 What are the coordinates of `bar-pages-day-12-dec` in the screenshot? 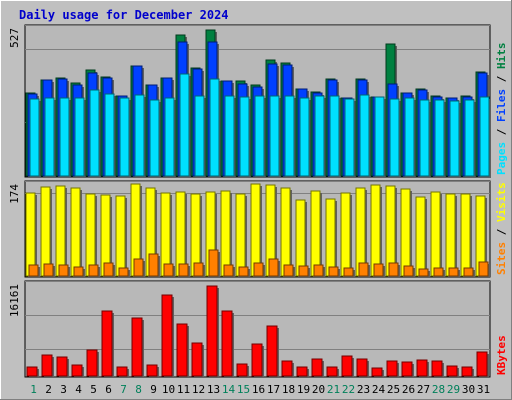 It's located at (199, 136).